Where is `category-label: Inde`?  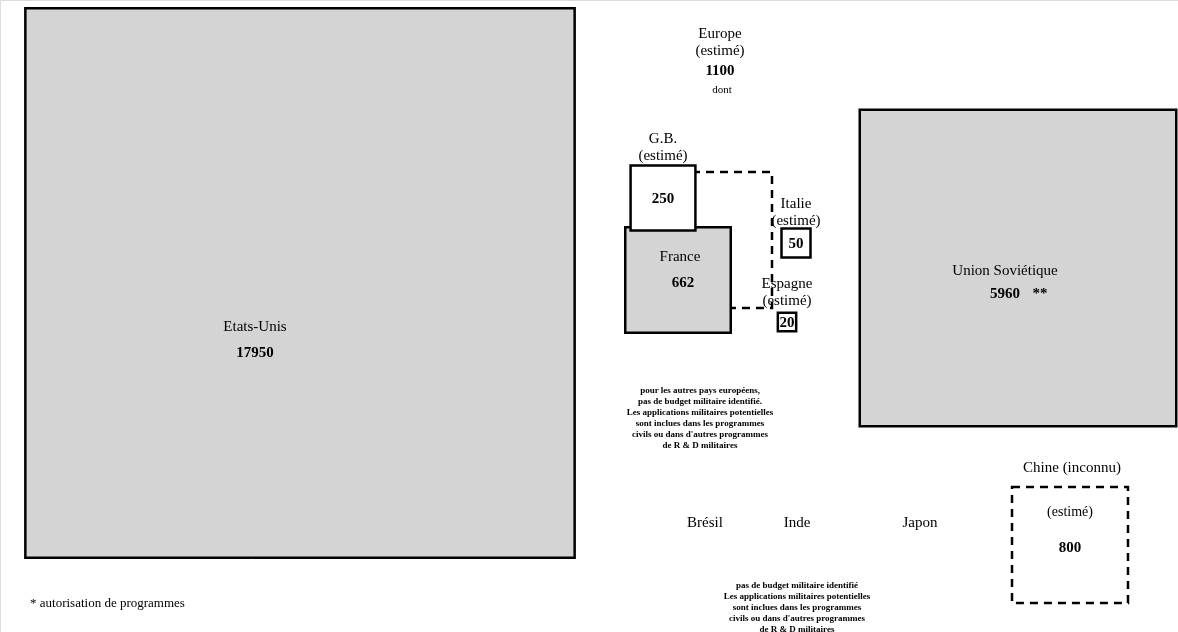 category-label: Inde is located at coordinates (797, 522).